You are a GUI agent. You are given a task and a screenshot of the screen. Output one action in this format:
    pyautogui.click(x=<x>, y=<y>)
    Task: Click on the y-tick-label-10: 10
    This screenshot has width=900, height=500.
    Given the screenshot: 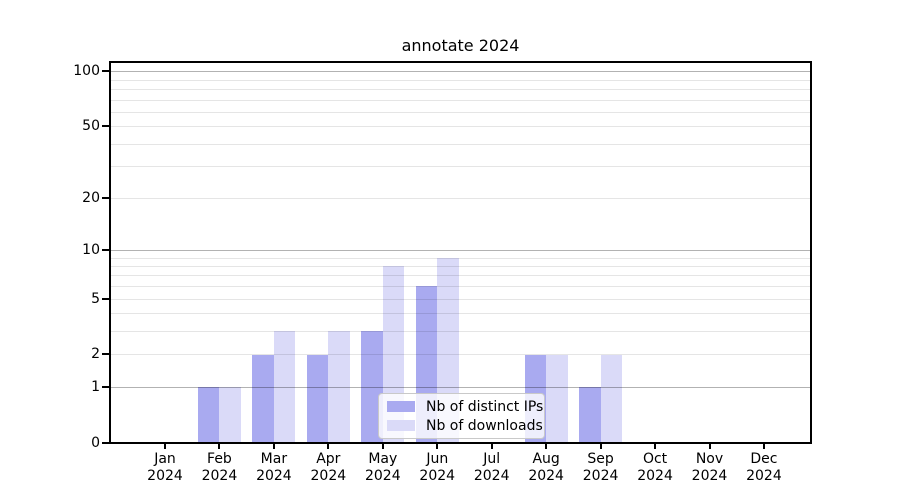 What is the action you would take?
    pyautogui.click(x=91, y=249)
    